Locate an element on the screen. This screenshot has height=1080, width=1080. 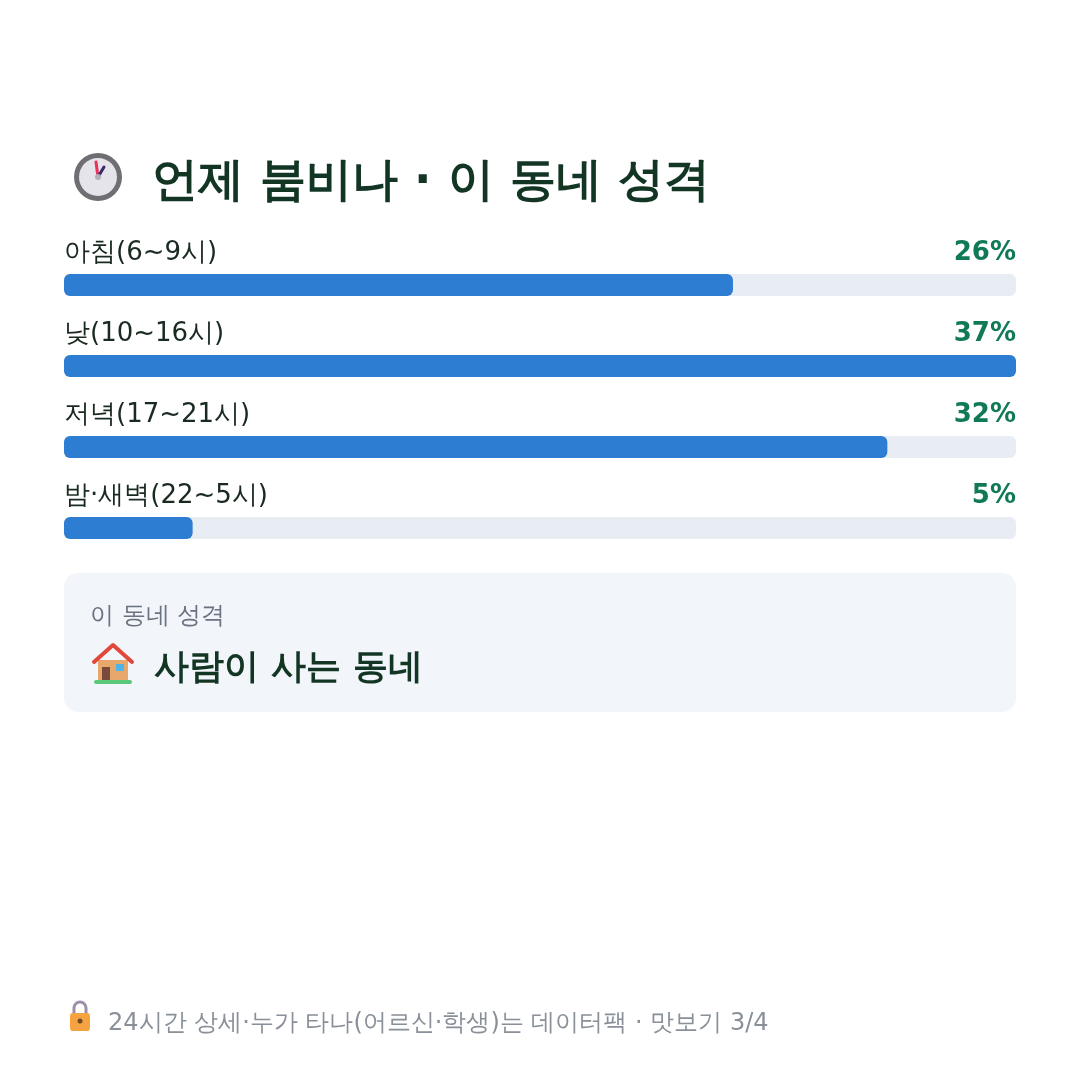
data-label: 37% is located at coordinates (984, 332).